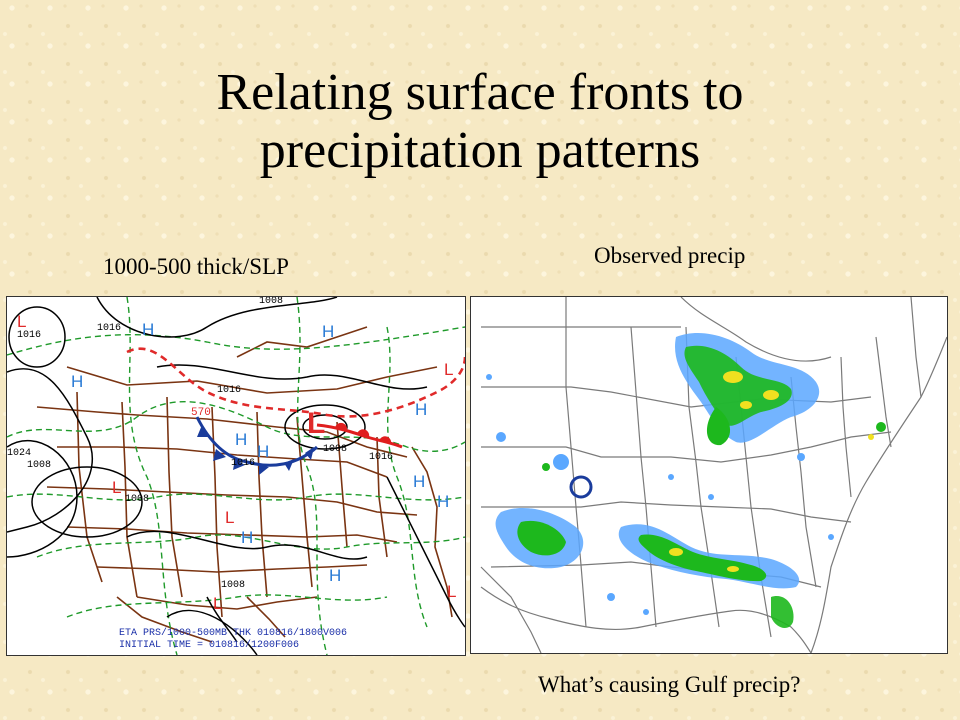 The image size is (960, 720). Describe the element at coordinates (295, 382) in the screenshot. I see `red-dashed-thickness` at that location.